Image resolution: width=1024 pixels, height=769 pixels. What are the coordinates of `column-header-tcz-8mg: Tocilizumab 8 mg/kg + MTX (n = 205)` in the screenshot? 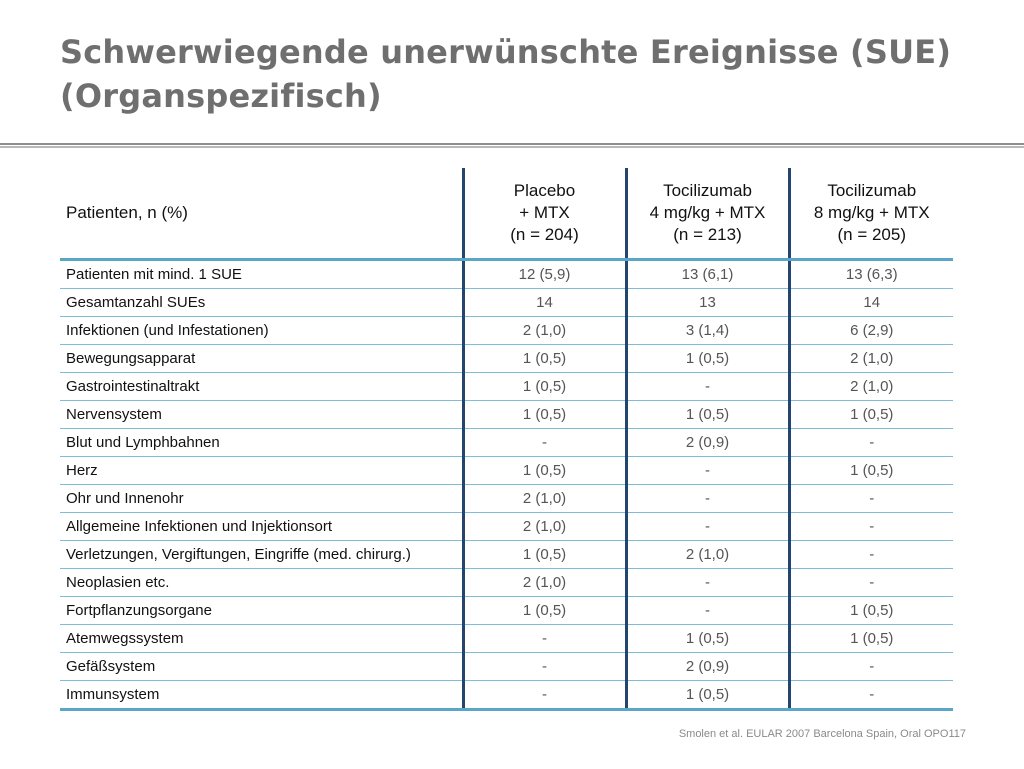 It's located at (870, 214).